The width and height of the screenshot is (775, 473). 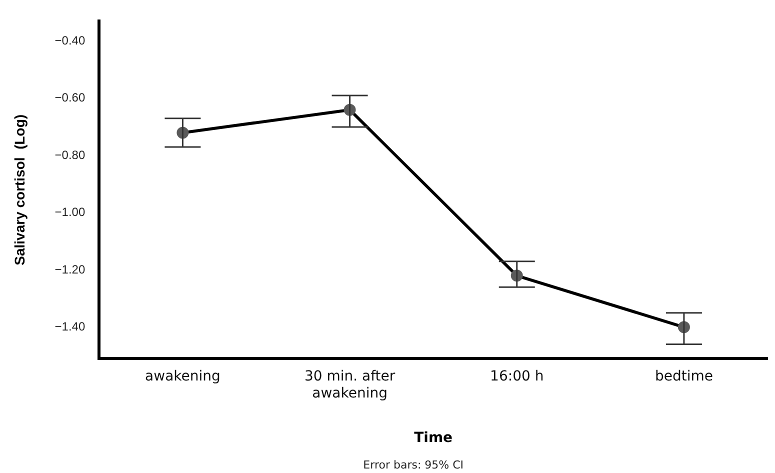 I want to click on x-axis-title: Time, so click(x=433, y=438).